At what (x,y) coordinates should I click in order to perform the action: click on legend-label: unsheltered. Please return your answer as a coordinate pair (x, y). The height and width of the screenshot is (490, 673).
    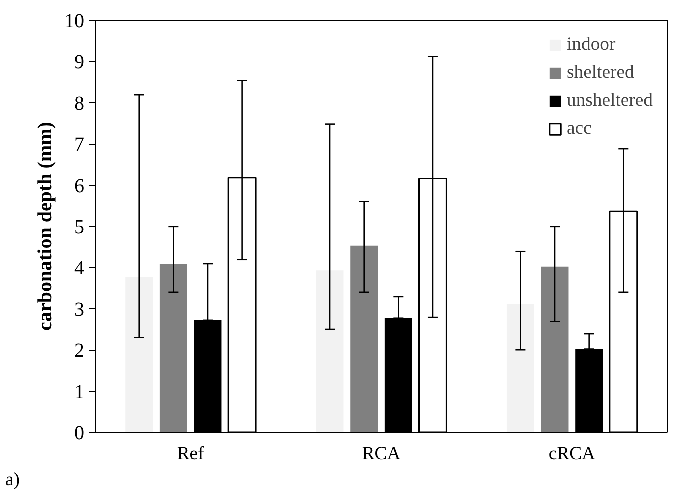
    Looking at the image, I should click on (610, 101).